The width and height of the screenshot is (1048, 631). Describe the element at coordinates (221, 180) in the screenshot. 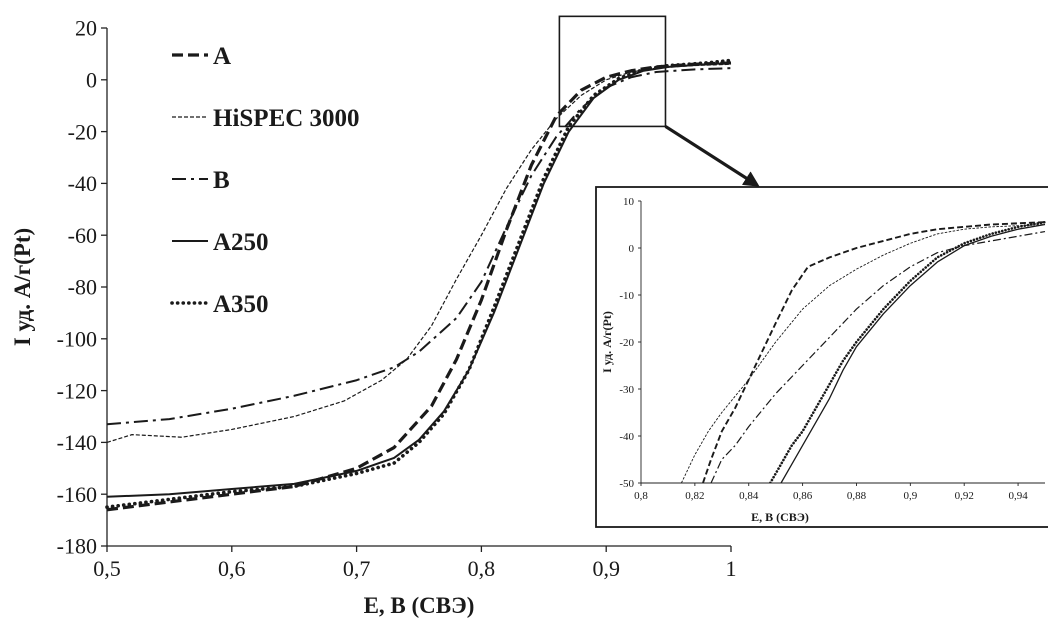

I see `legend-label: B` at that location.